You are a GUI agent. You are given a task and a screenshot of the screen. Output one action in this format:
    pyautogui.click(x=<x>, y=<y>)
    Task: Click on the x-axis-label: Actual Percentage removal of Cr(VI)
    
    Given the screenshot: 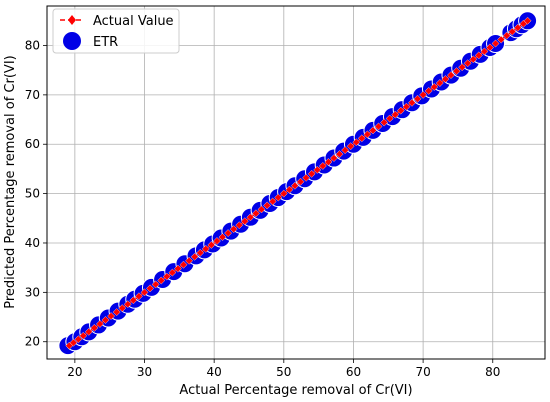 What is the action you would take?
    pyautogui.click(x=295, y=390)
    